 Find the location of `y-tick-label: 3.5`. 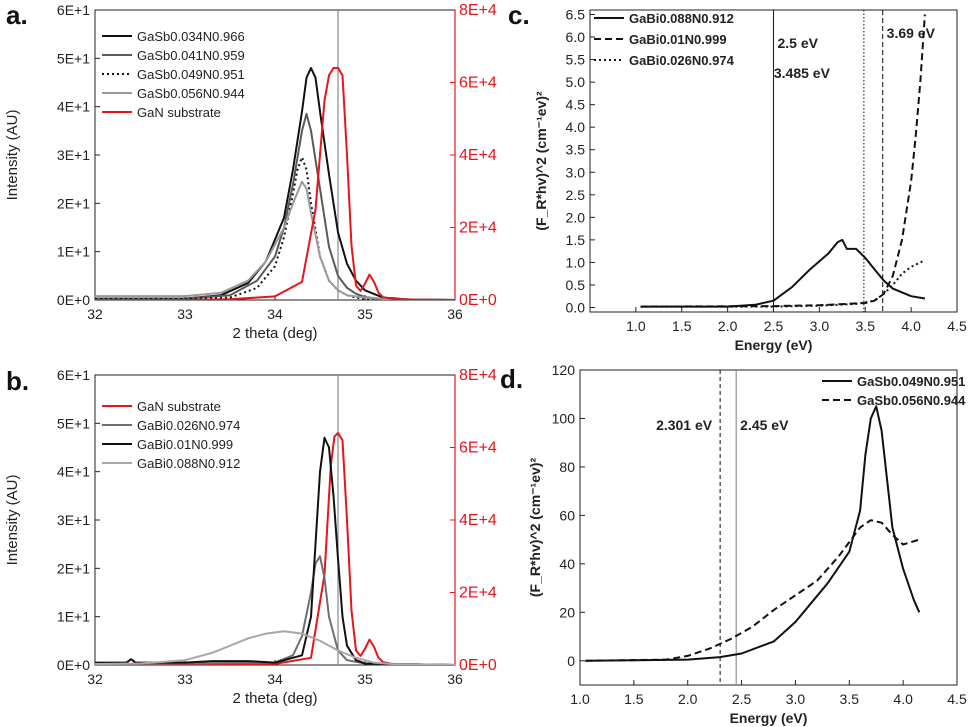

y-tick-label: 3.5 is located at coordinates (576, 150).